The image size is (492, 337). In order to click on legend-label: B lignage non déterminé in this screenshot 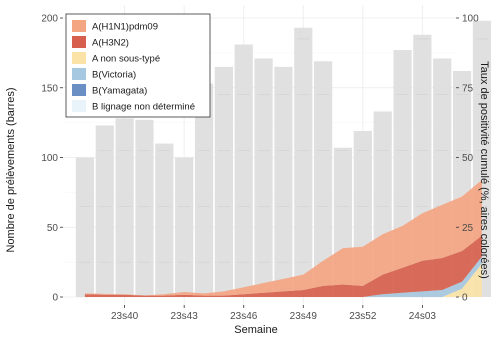, I will do `click(143, 107)`.